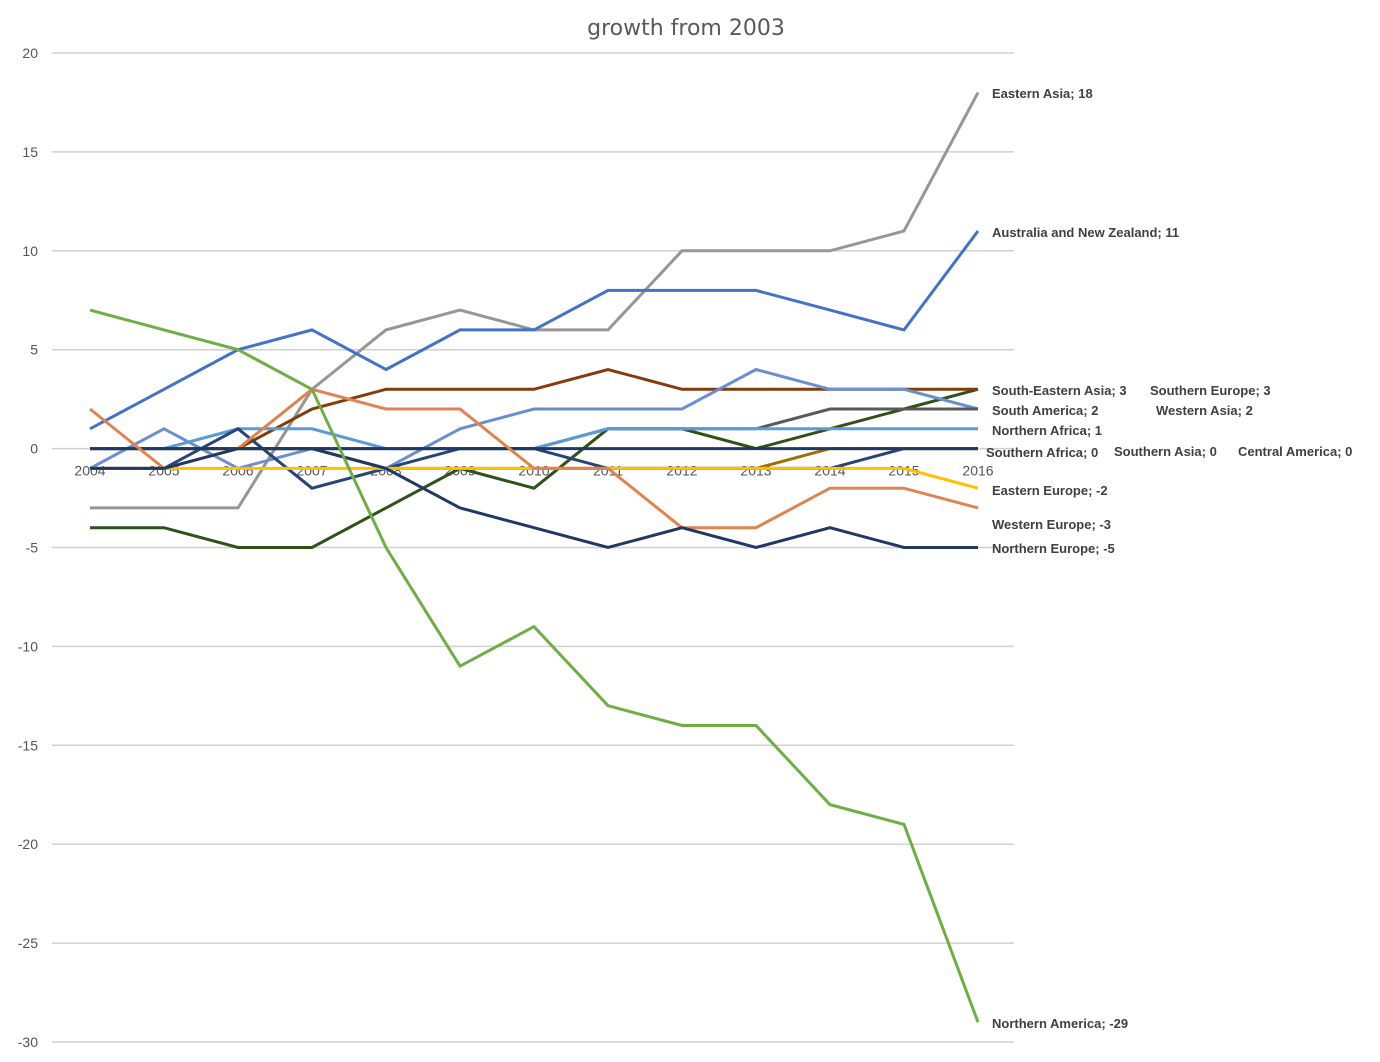 The image size is (1380, 1062). I want to click on y-tick-label: -30, so click(28, 1042).